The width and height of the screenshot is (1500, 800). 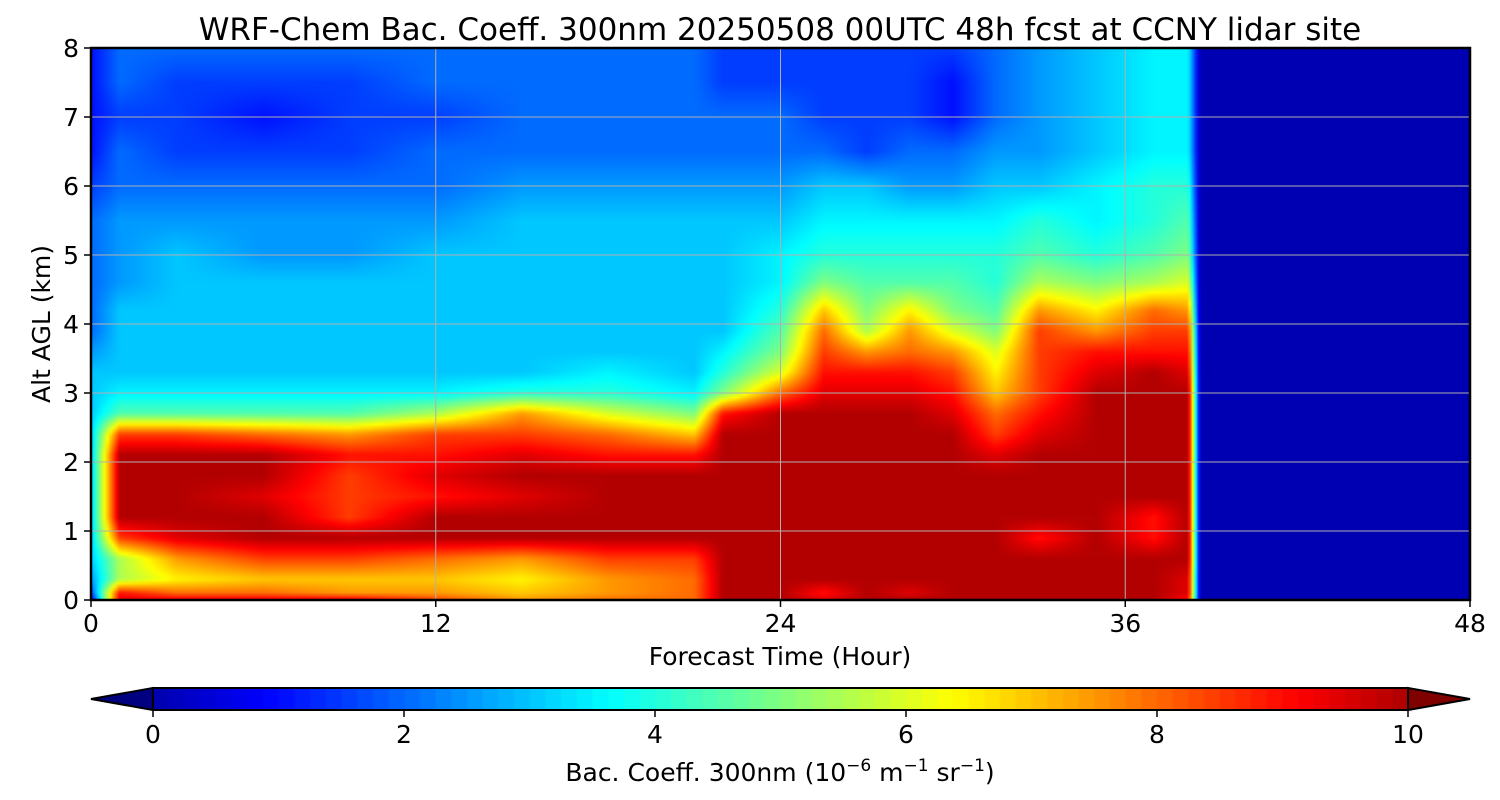 I want to click on colorbar-frame, so click(x=780, y=699).